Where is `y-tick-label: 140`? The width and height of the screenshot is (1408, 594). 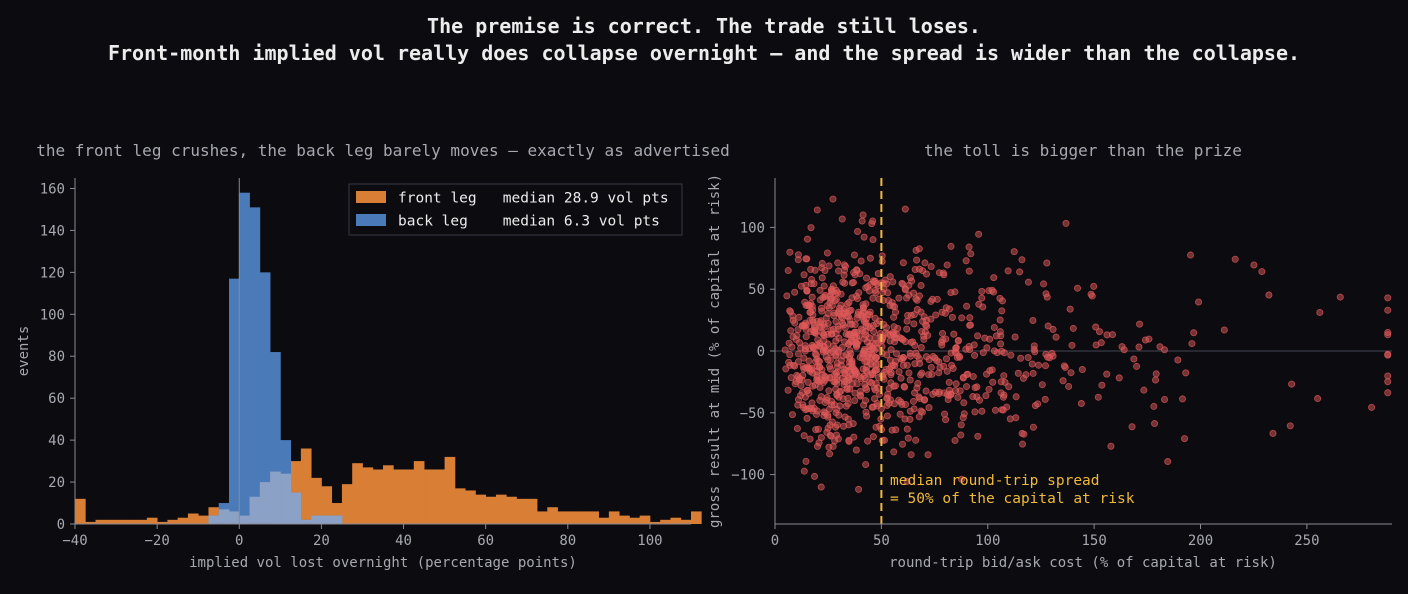 y-tick-label: 140 is located at coordinates (52, 231).